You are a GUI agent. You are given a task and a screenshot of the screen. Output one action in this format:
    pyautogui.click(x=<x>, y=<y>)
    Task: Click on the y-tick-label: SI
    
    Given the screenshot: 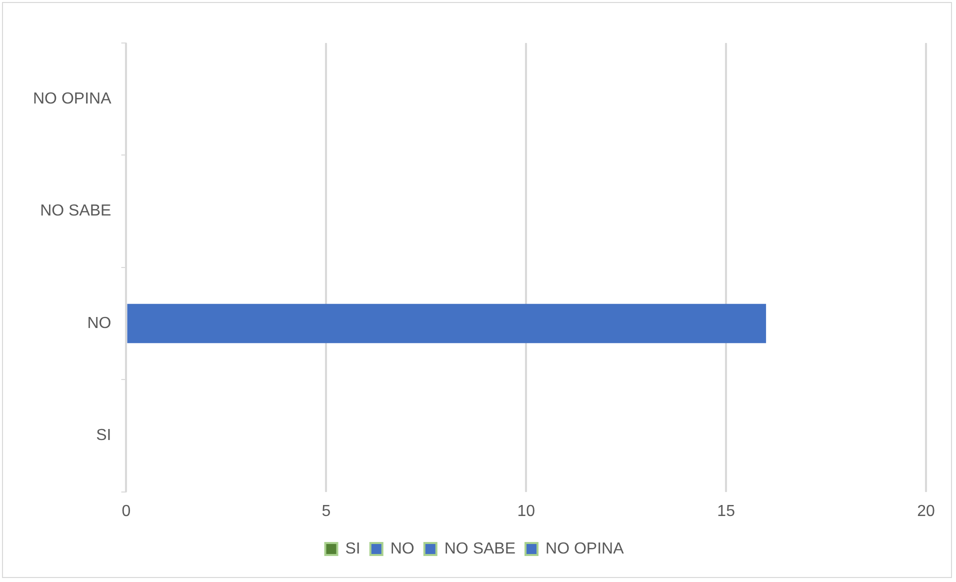 What is the action you would take?
    pyautogui.click(x=104, y=435)
    